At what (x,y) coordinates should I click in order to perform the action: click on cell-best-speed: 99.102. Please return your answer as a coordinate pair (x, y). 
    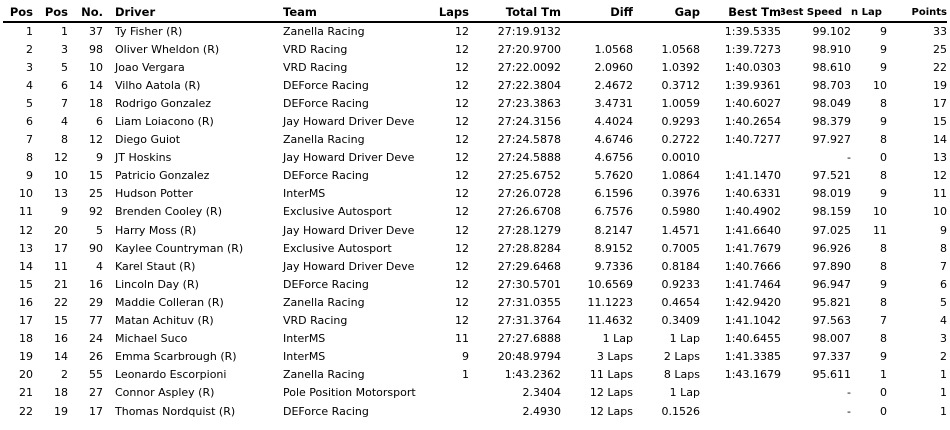
    Looking at the image, I should click on (832, 32).